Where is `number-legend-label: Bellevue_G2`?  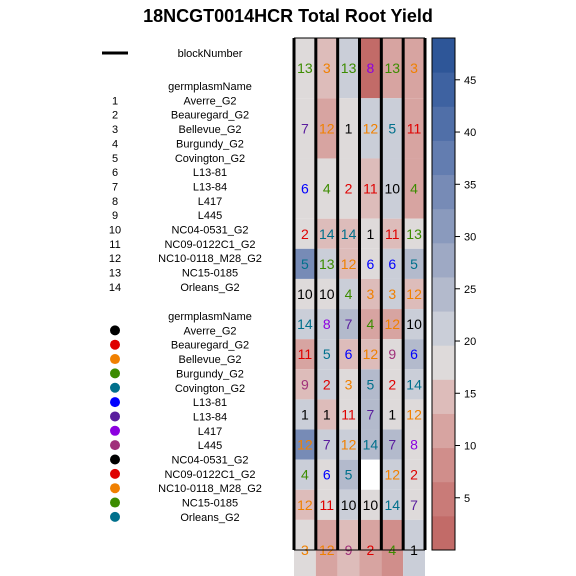 number-legend-label: Bellevue_G2 is located at coordinates (210, 130).